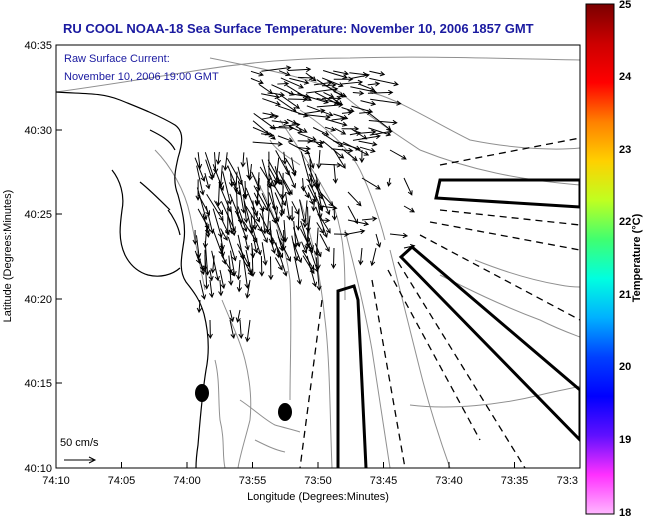  Describe the element at coordinates (515, 481) in the screenshot. I see `x-tick-label: 73:35` at that location.